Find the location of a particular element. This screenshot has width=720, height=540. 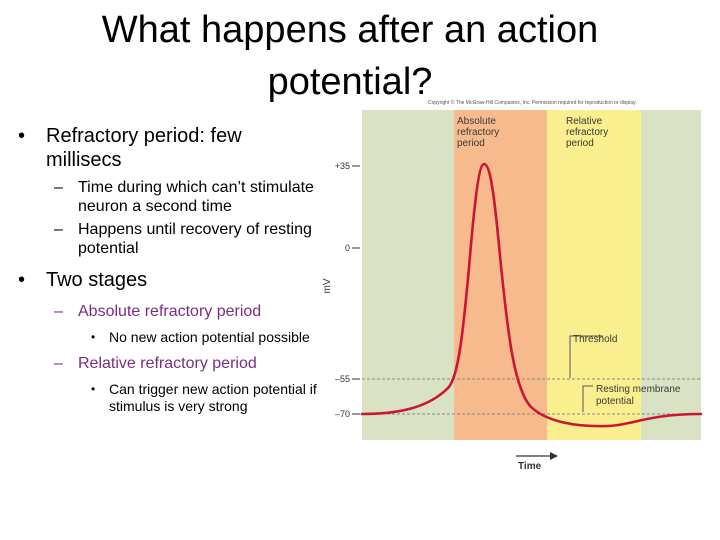

y-tick-zero: 0 is located at coordinates (347, 248).